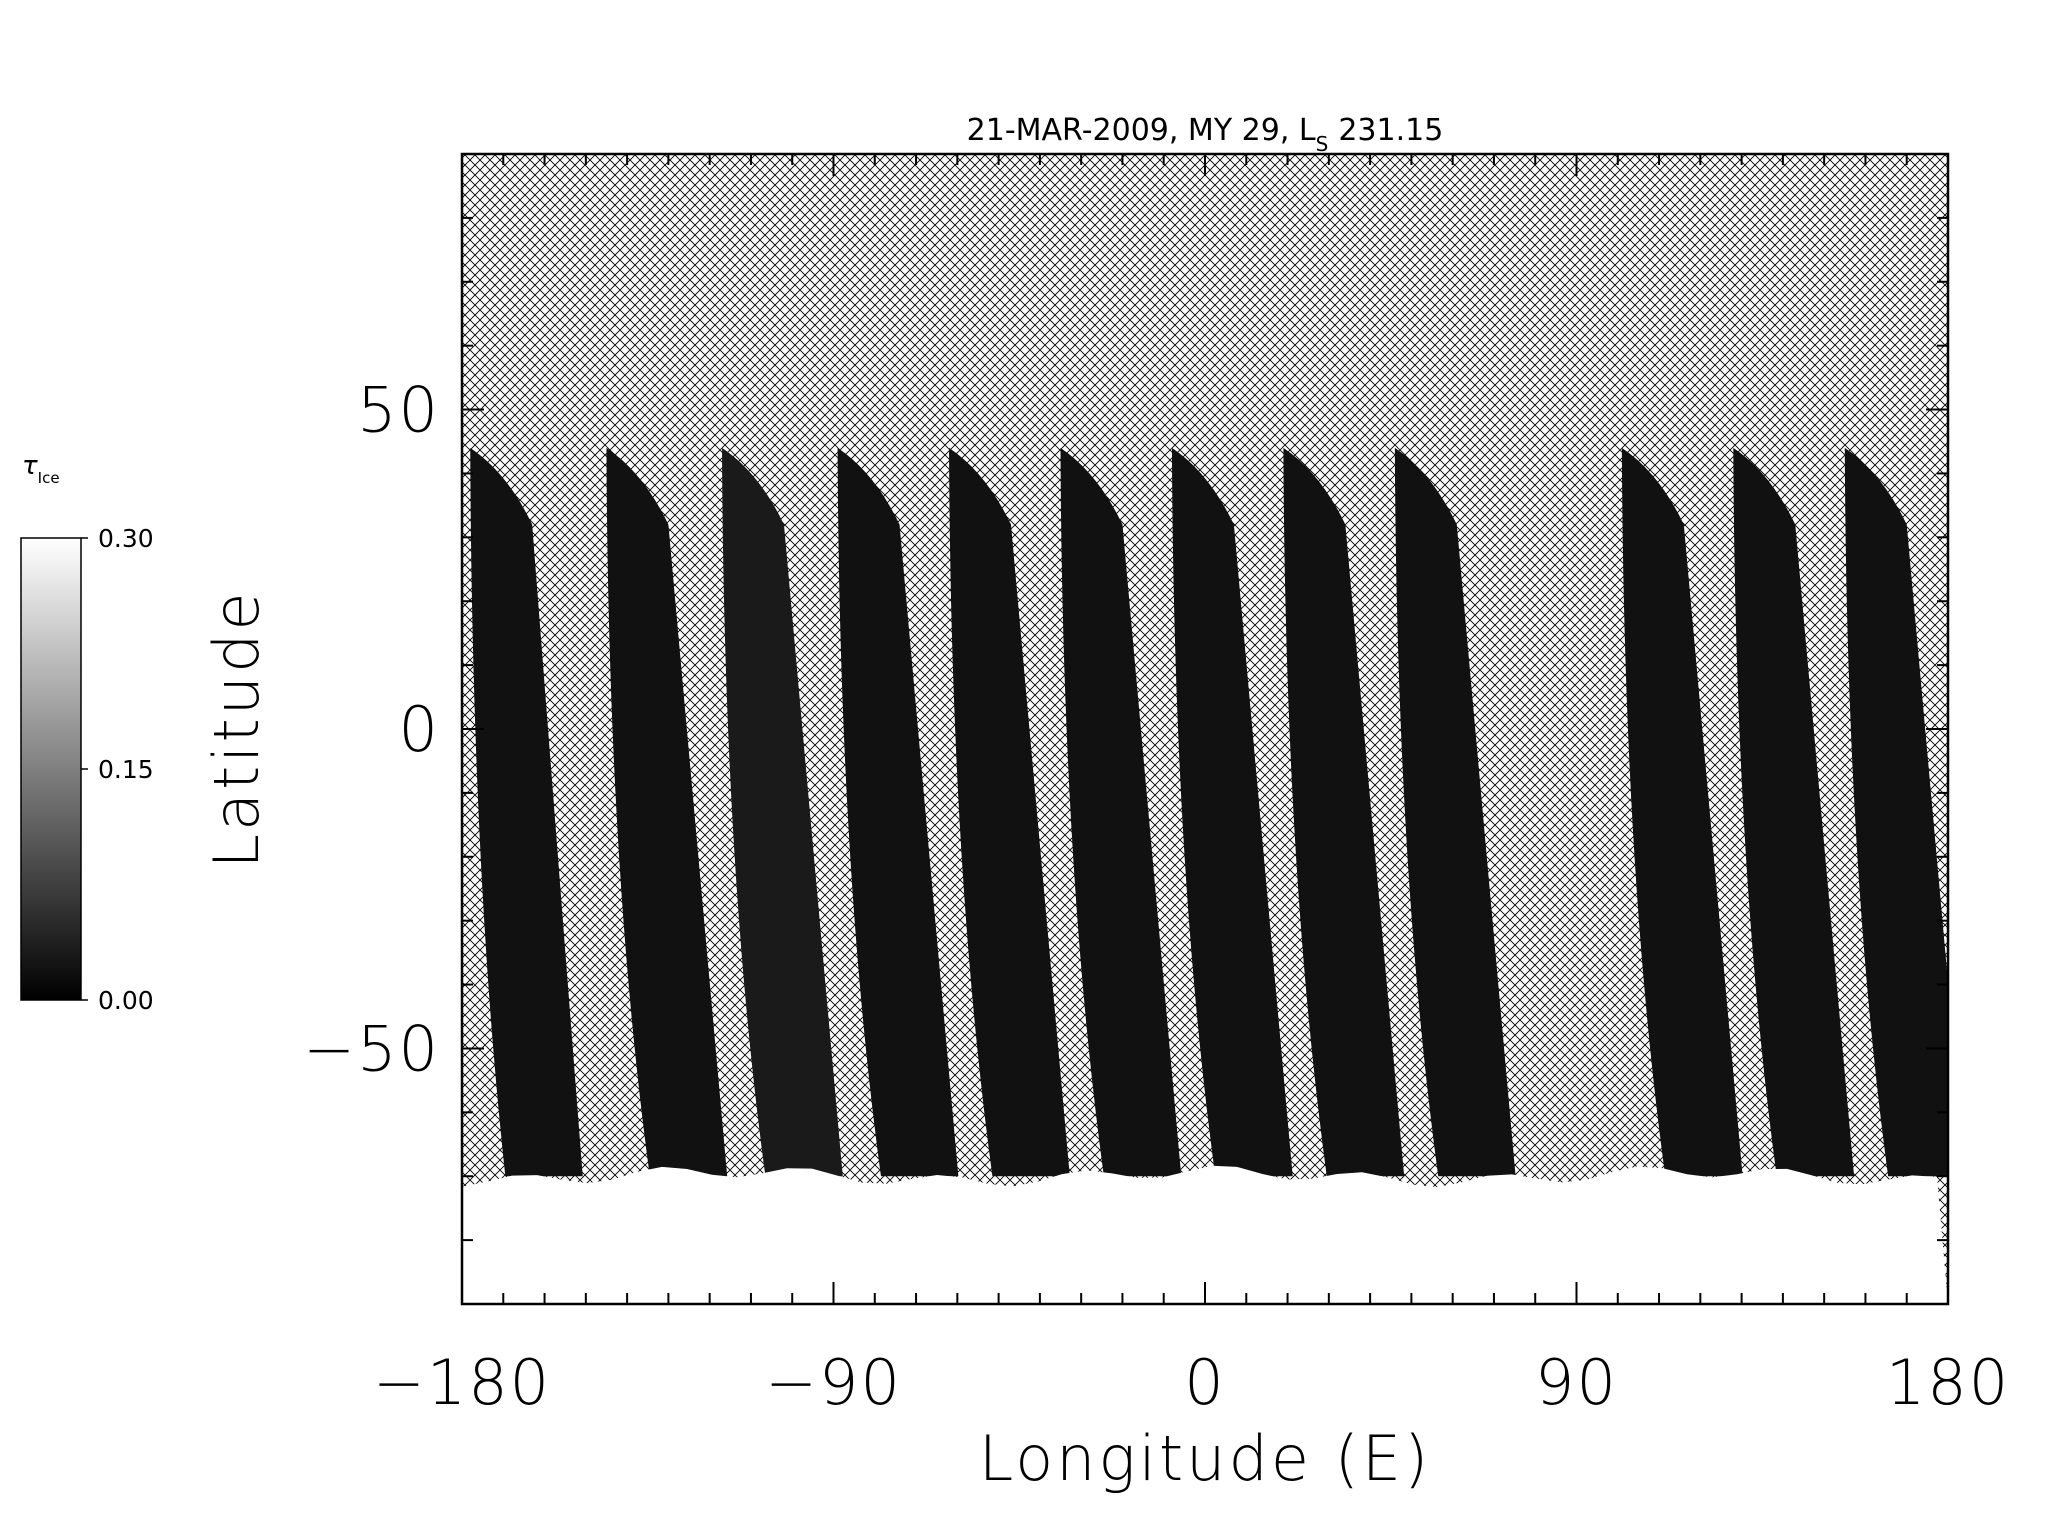 Image resolution: width=2048 pixels, height=1536 pixels. Describe the element at coordinates (1948, 1382) in the screenshot. I see `x-tick-label: 180` at that location.